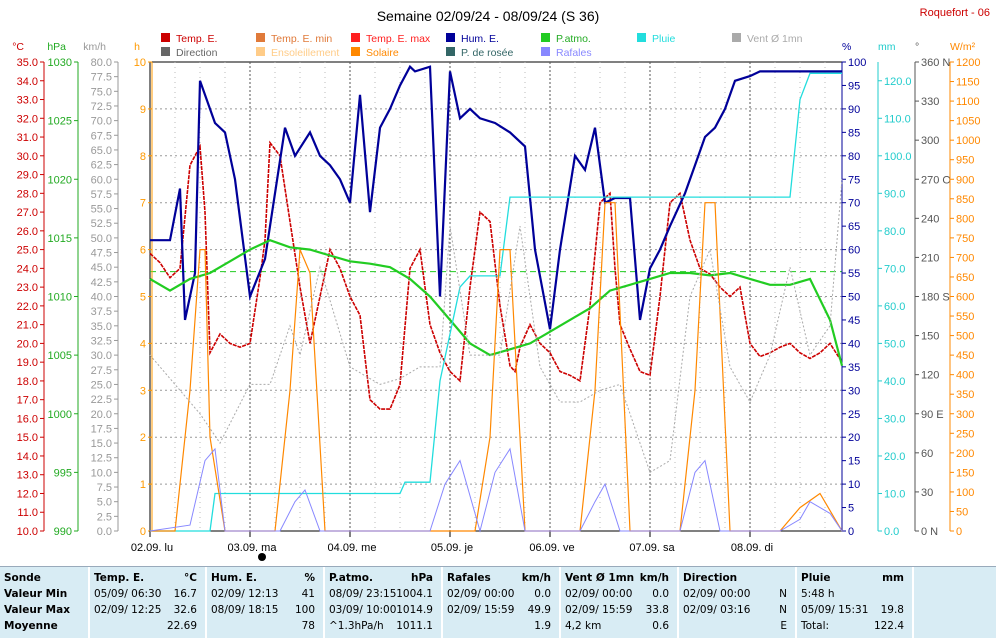  What do you see at coordinates (851, 509) in the screenshot?
I see `axis-tick-label: 5` at bounding box center [851, 509].